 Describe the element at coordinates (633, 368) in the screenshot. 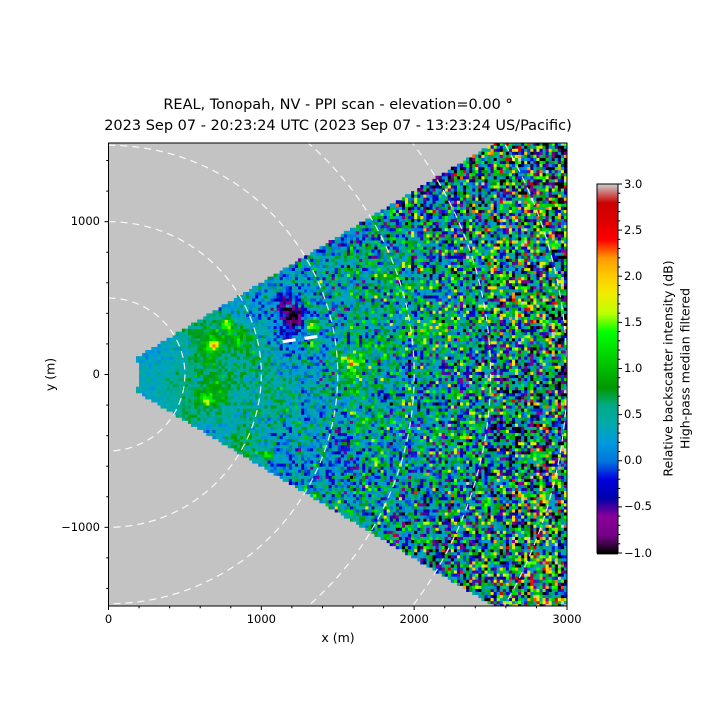

I see `colorbar-tick-label: 1.0` at that location.